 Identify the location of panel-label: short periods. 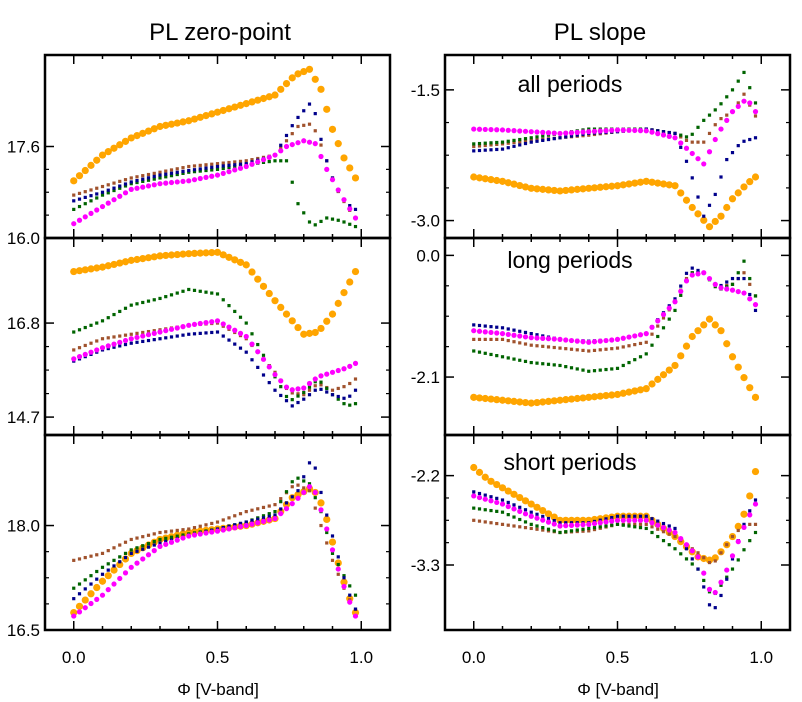
(570, 462).